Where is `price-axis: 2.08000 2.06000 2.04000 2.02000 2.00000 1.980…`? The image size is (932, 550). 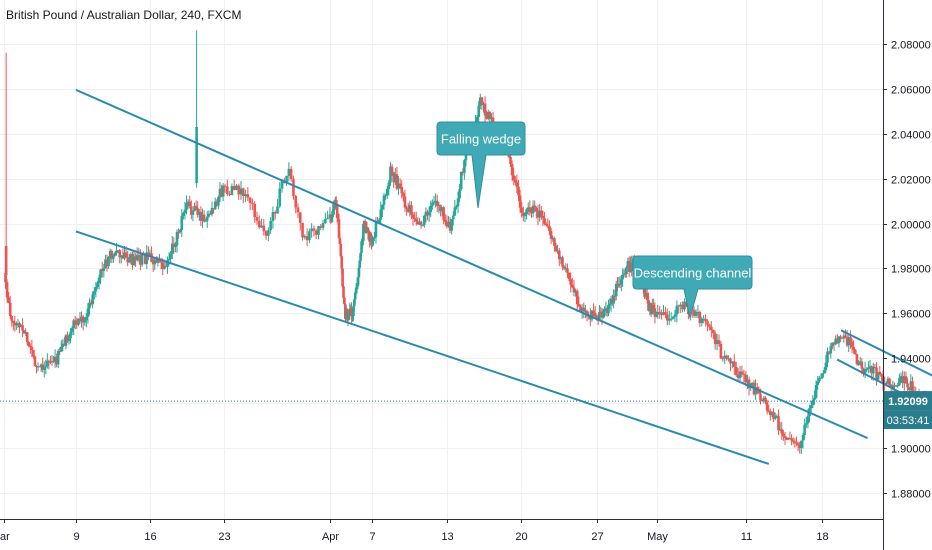 price-axis: 2.08000 2.06000 2.04000 2.02000 2.00000 1.980… is located at coordinates (907, 270).